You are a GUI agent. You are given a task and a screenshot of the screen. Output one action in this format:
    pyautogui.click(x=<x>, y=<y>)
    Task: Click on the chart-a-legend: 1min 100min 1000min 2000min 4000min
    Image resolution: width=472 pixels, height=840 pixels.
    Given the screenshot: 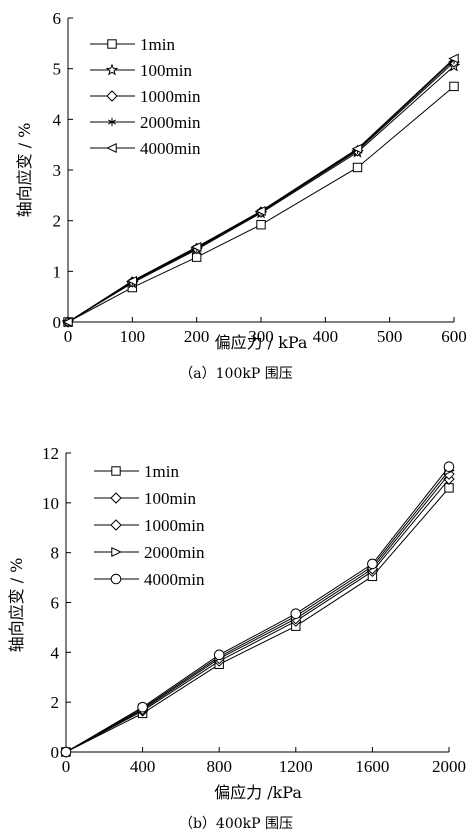 What is the action you would take?
    pyautogui.click(x=145, y=96)
    